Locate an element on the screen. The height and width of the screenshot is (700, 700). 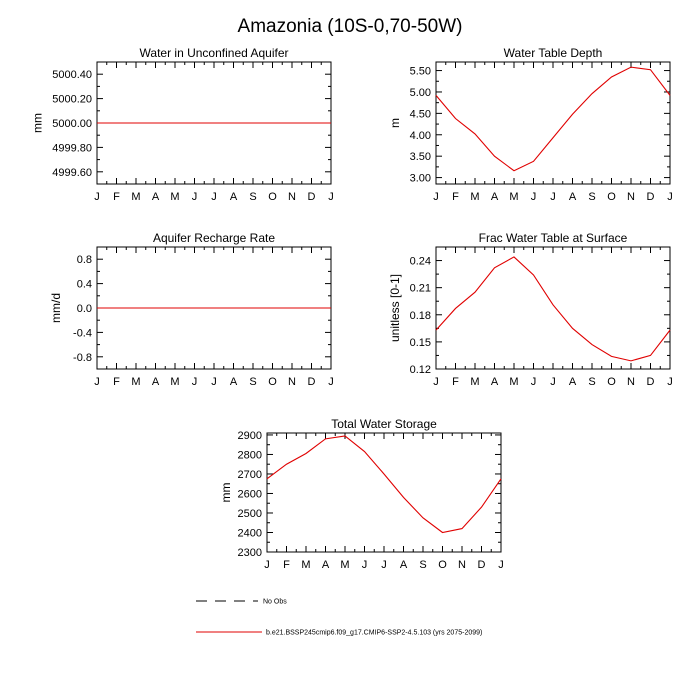
page-title: Amazonia (10S-0,70-50W) is located at coordinates (350, 26).